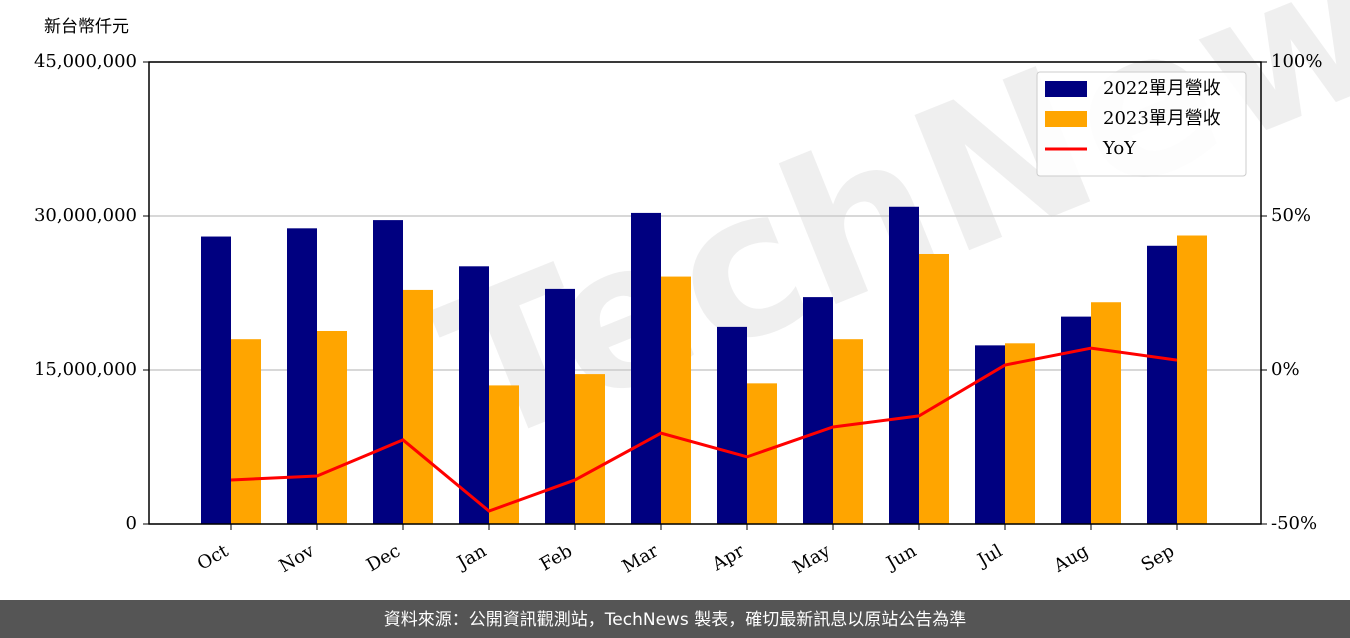  Describe the element at coordinates (86, 27) in the screenshot. I see `y-axis-label: 新台幣仟元` at that location.